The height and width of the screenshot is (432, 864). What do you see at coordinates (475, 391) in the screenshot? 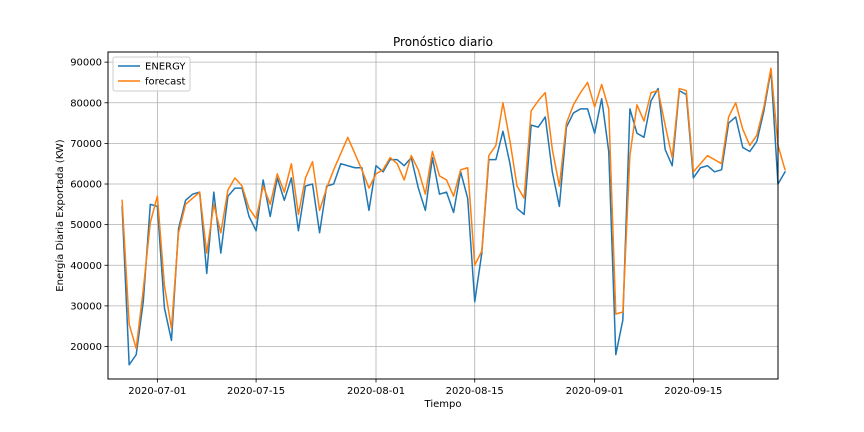
I see `x-tick-label: 2020-08-15` at bounding box center [475, 391].